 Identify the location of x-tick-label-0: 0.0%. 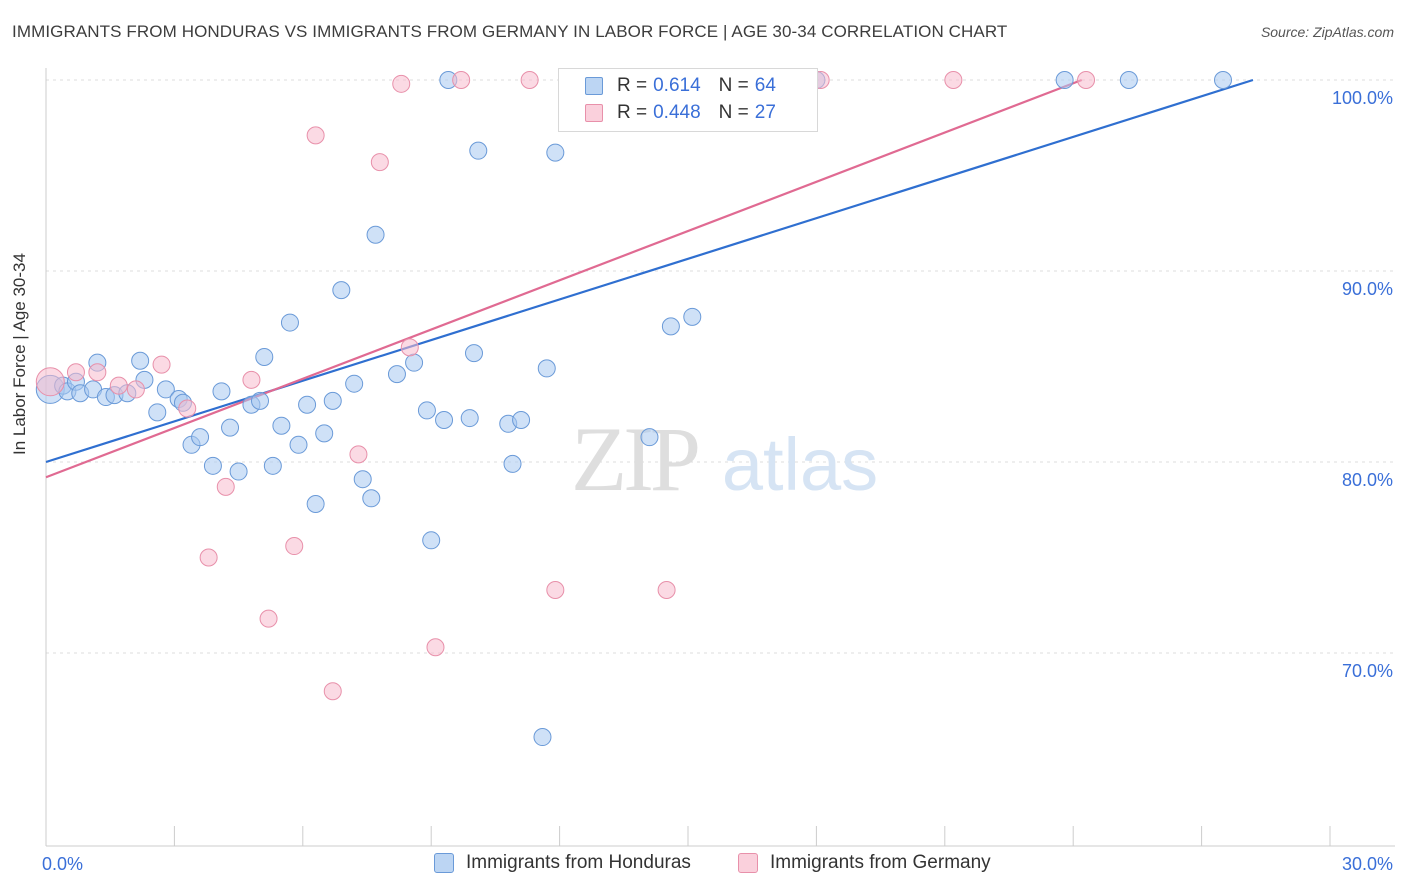
(62, 864).